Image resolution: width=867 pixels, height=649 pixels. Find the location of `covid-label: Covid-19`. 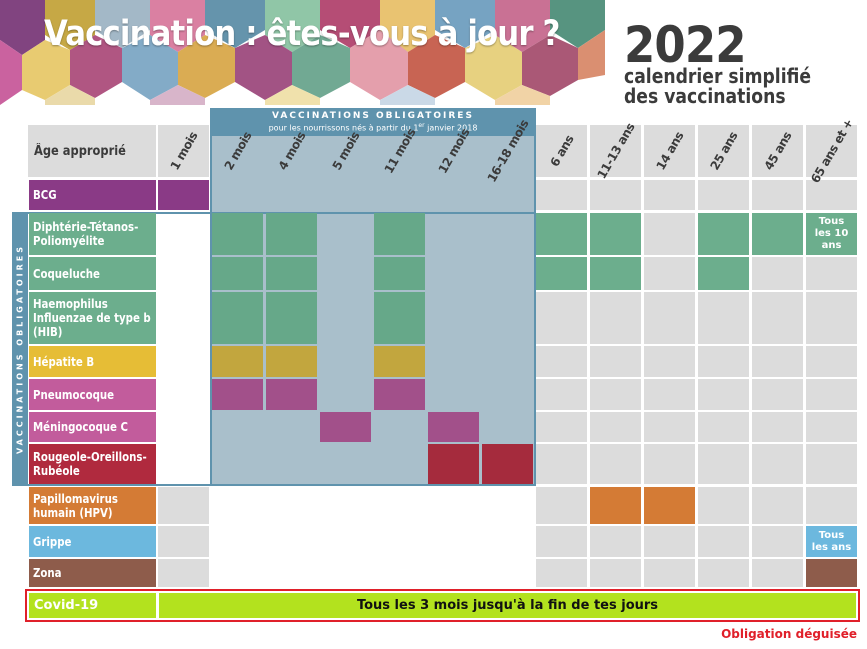

covid-label: Covid-19 is located at coordinates (92, 605).